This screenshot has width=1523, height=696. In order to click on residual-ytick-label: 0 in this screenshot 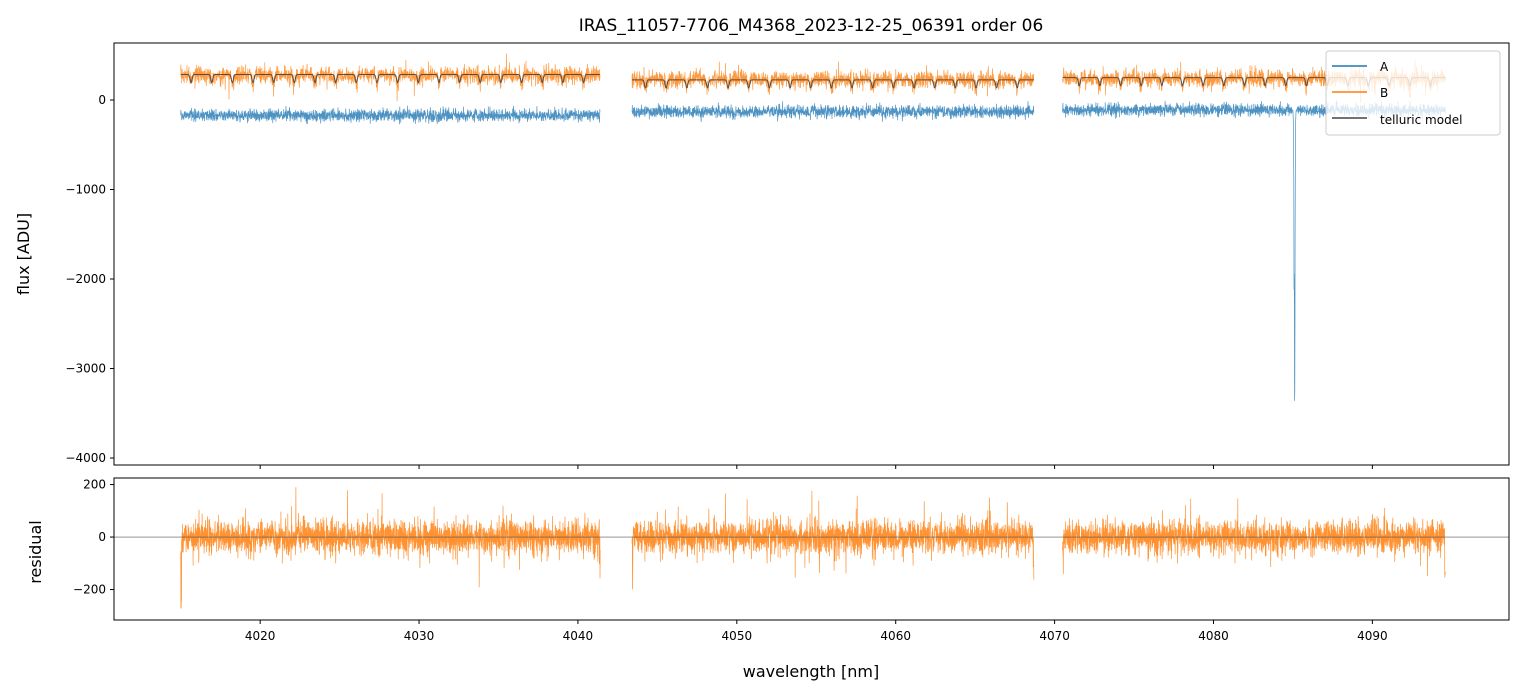, I will do `click(102, 537)`.